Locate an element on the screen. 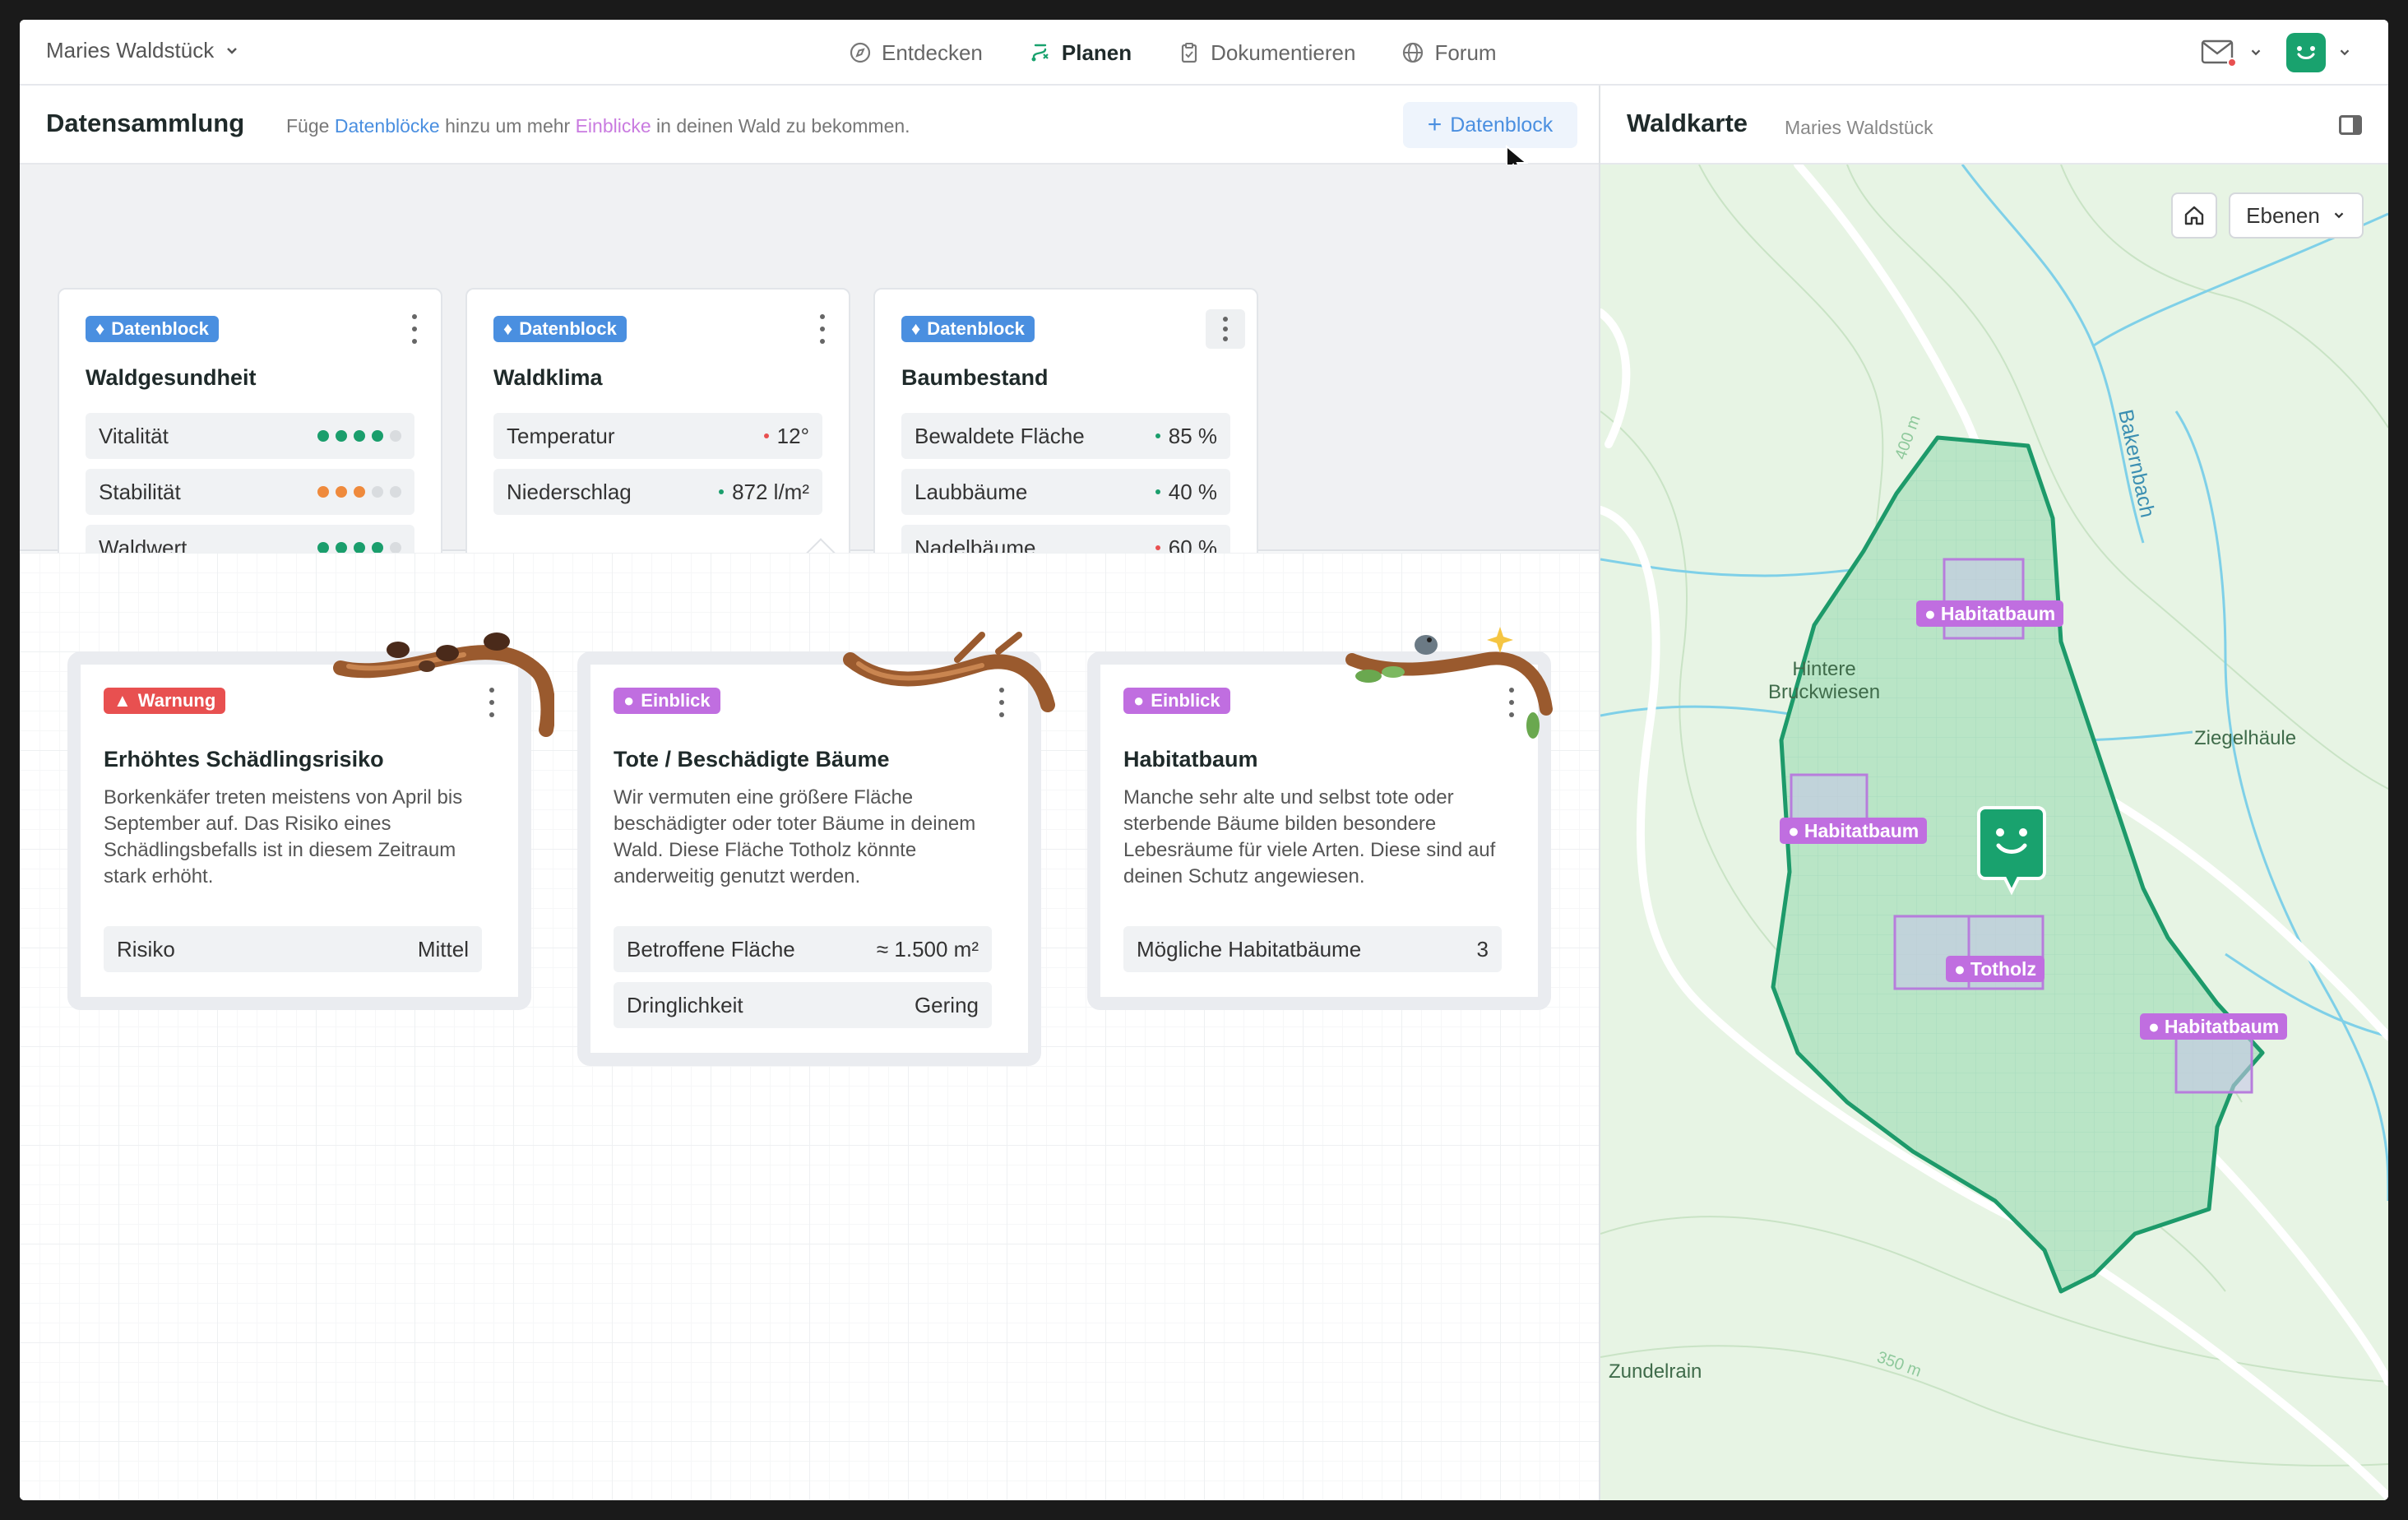 This screenshot has height=1520, width=2408. project-name: Maries Waldstück is located at coordinates (130, 50).